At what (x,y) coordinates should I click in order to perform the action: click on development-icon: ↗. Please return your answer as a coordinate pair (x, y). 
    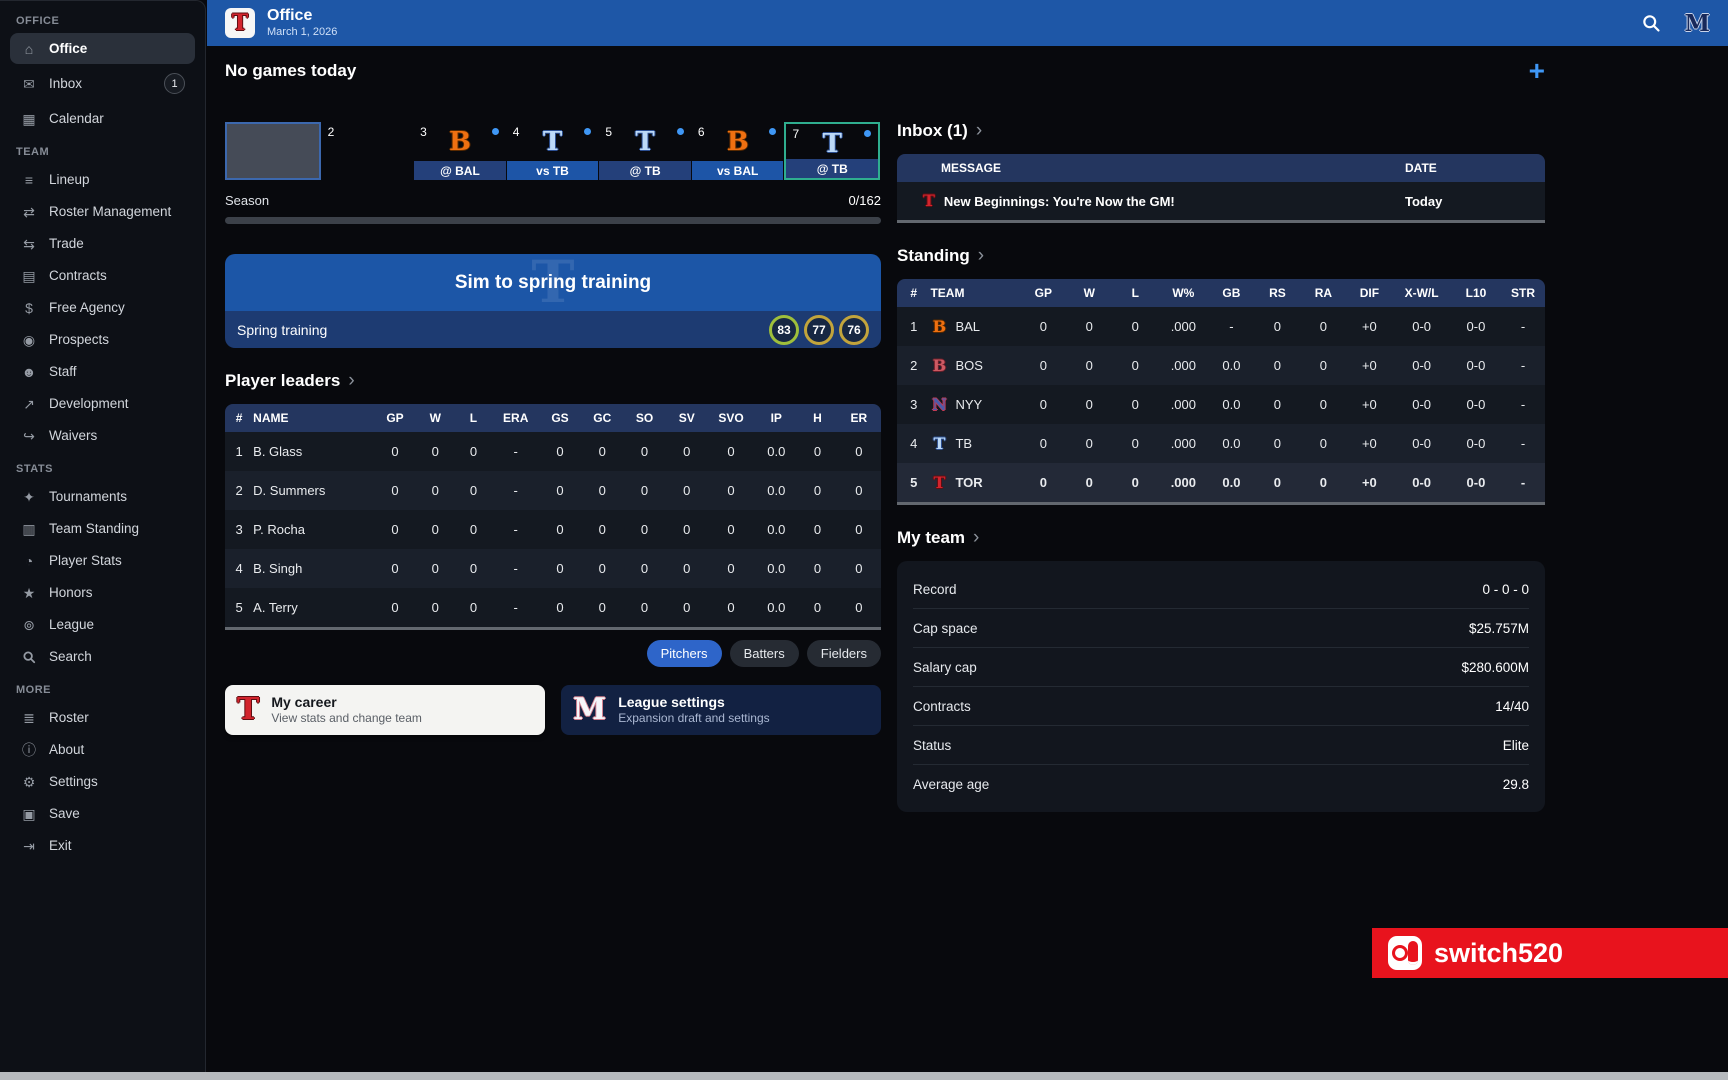
    Looking at the image, I should click on (29, 403).